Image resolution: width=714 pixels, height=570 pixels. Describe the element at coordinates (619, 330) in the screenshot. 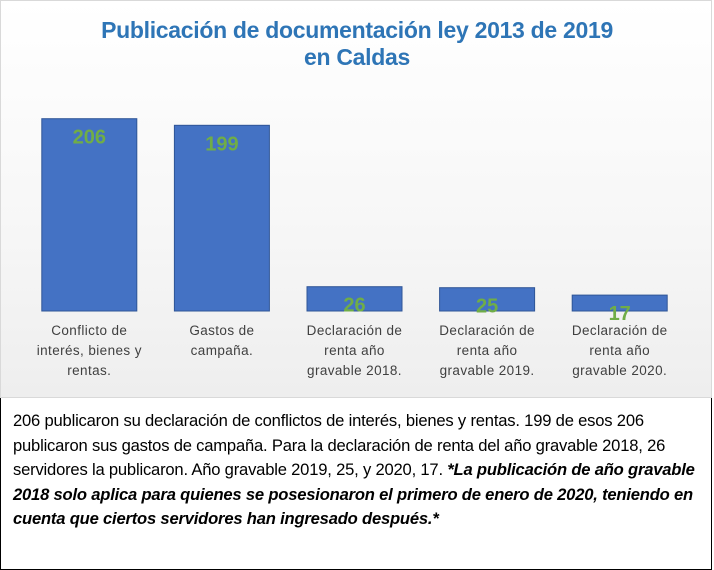

I see `category-label-4-line-0: Declaración de` at that location.